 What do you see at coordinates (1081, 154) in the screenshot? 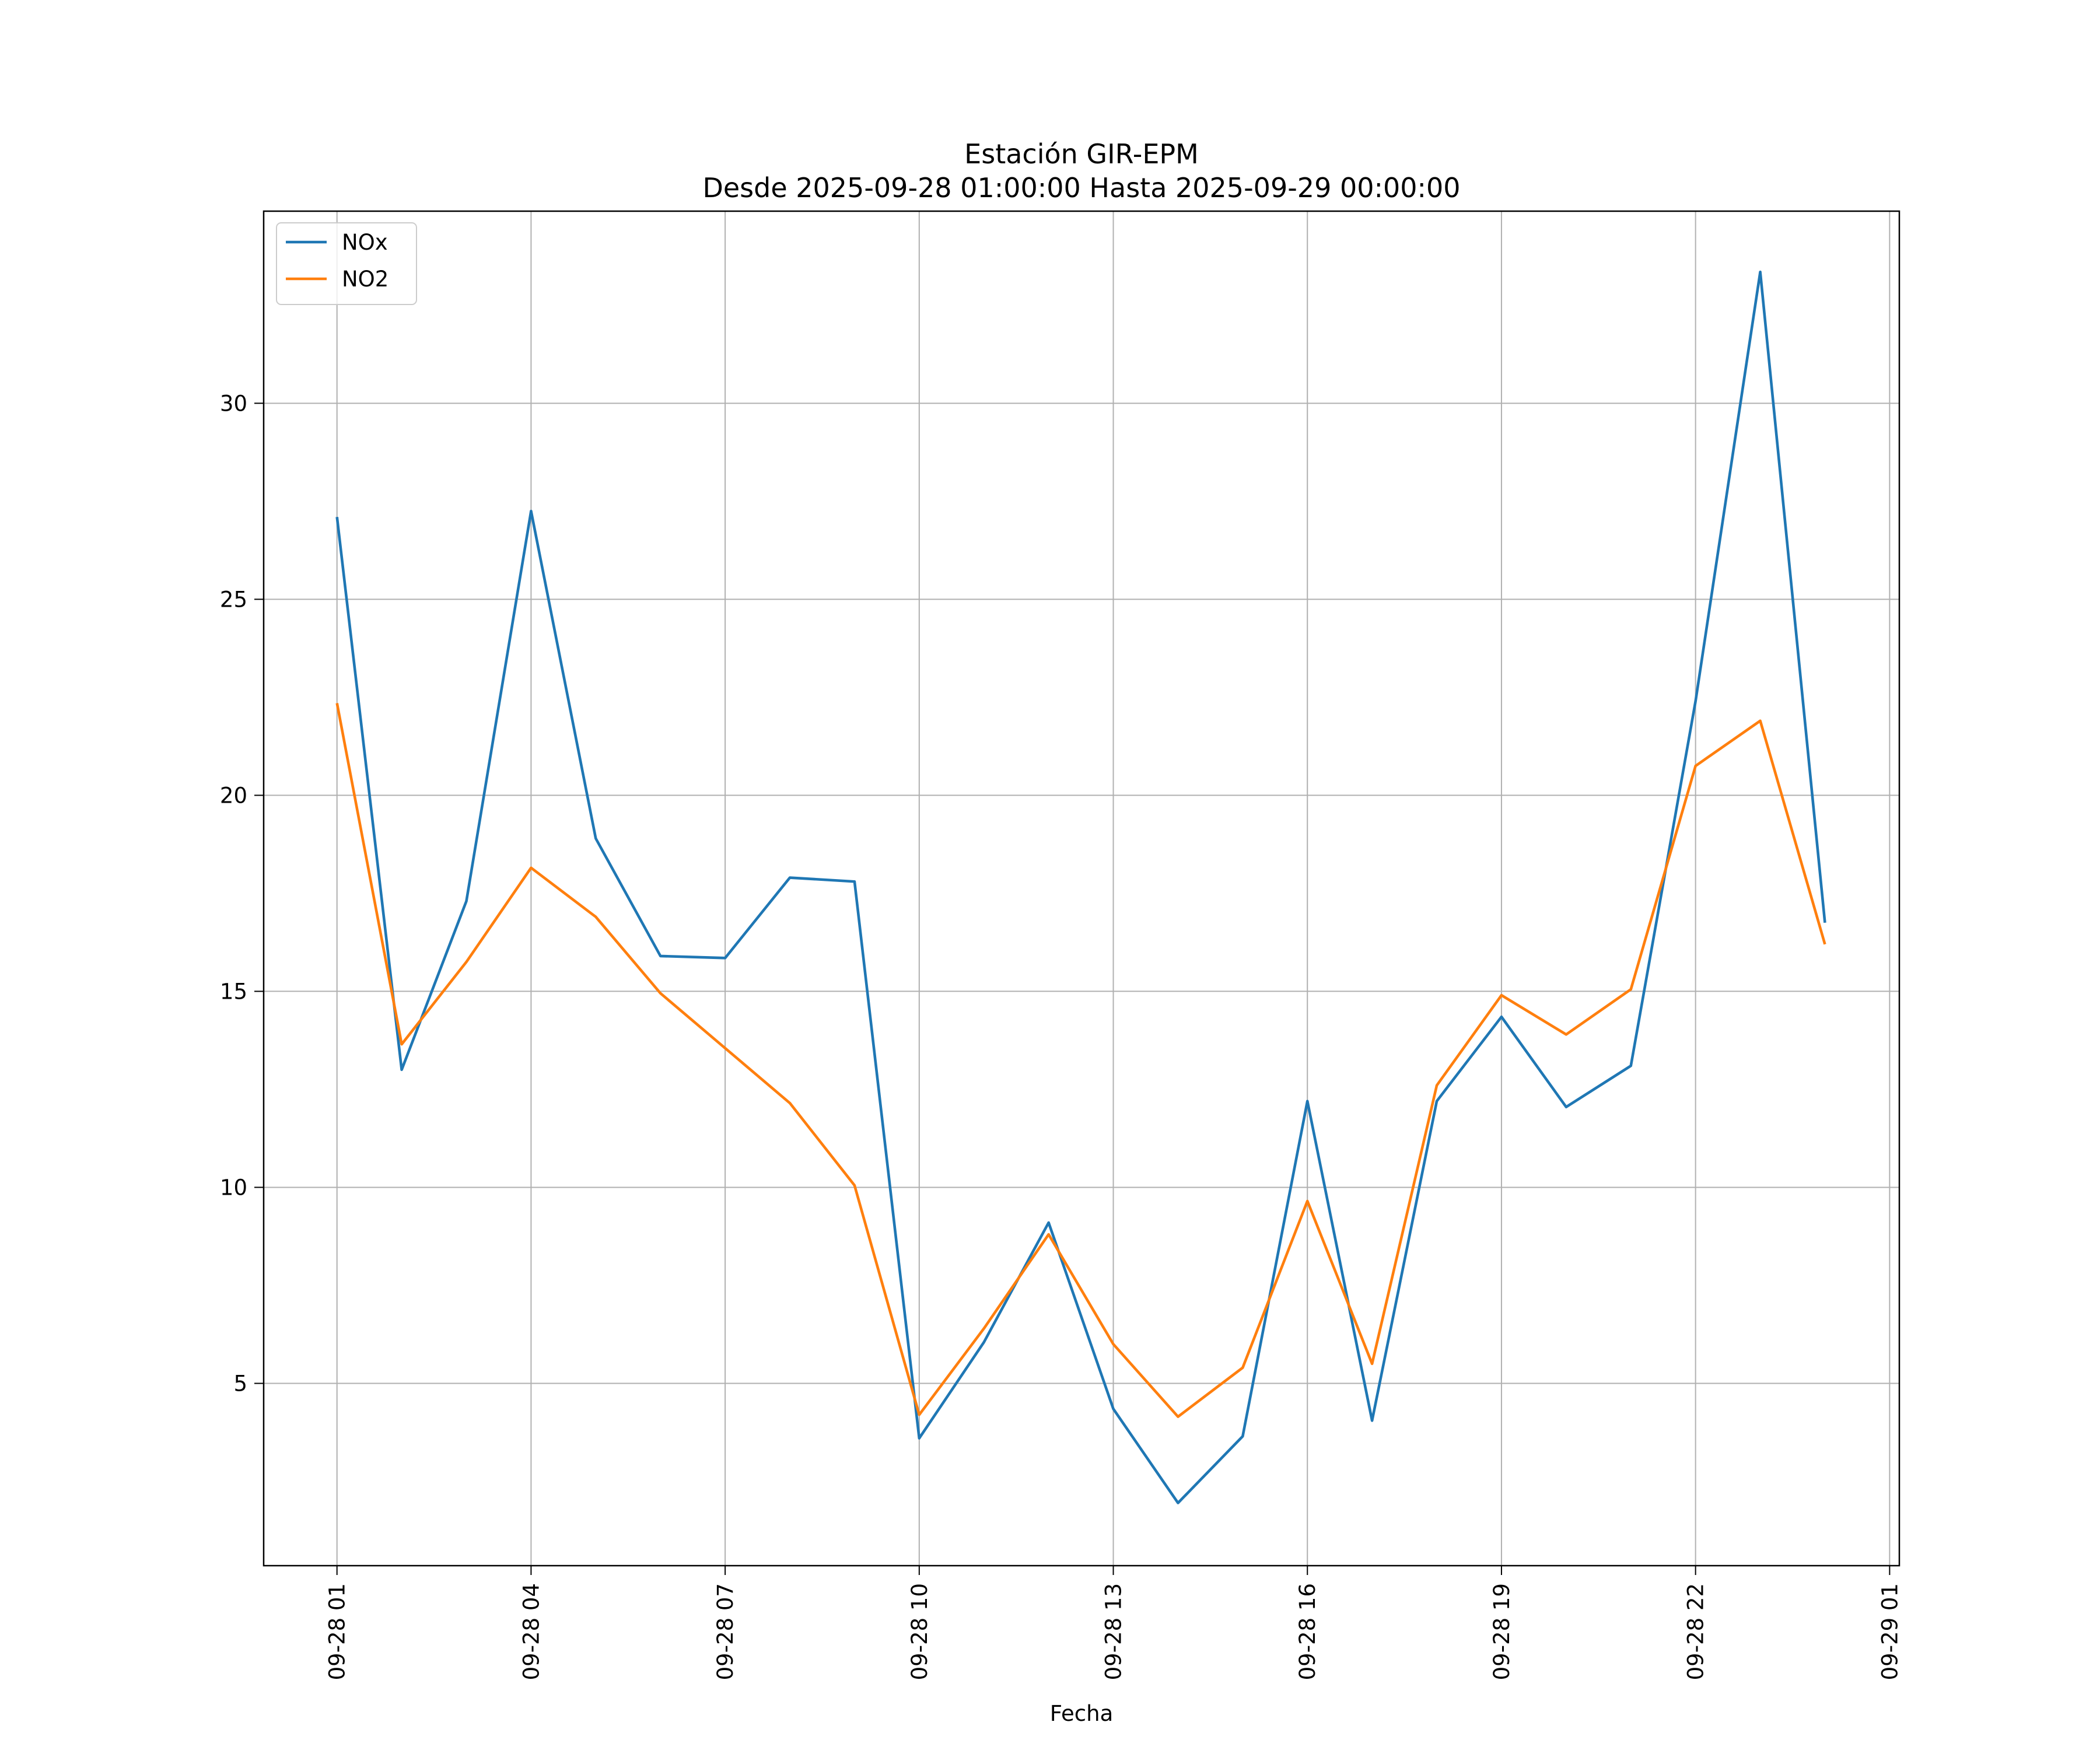
I see `chart-title: Estación GIR-EPM` at bounding box center [1081, 154].